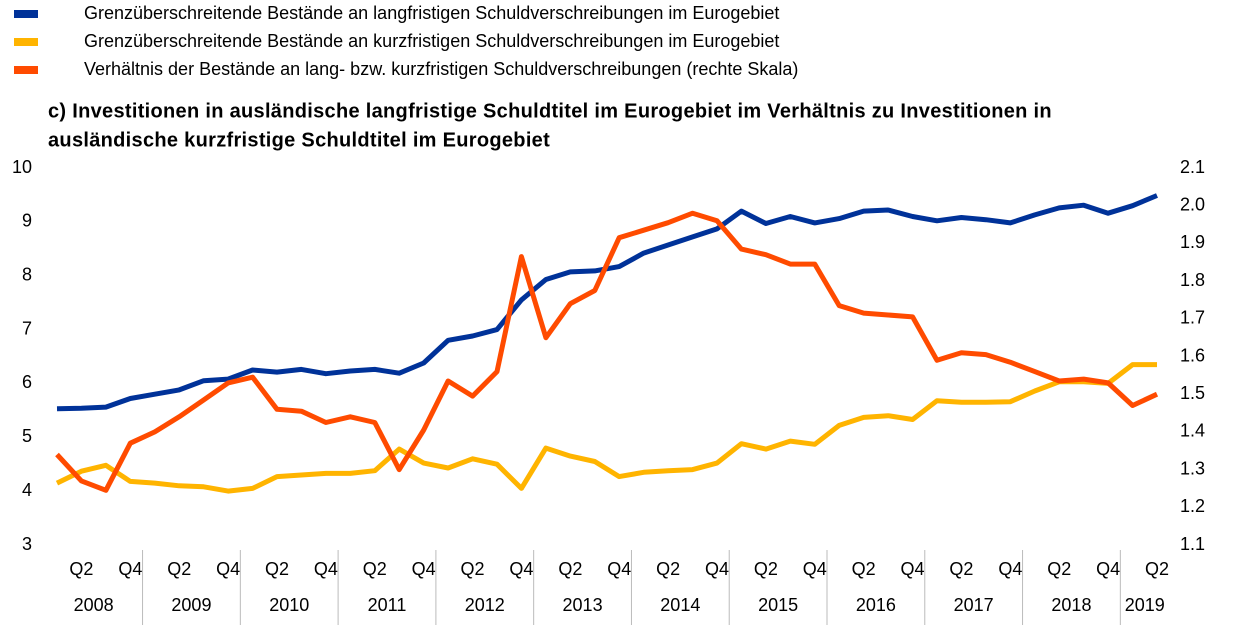 The height and width of the screenshot is (625, 1240). What do you see at coordinates (1192, 506) in the screenshot?
I see `y2-tick-label: 1.2` at bounding box center [1192, 506].